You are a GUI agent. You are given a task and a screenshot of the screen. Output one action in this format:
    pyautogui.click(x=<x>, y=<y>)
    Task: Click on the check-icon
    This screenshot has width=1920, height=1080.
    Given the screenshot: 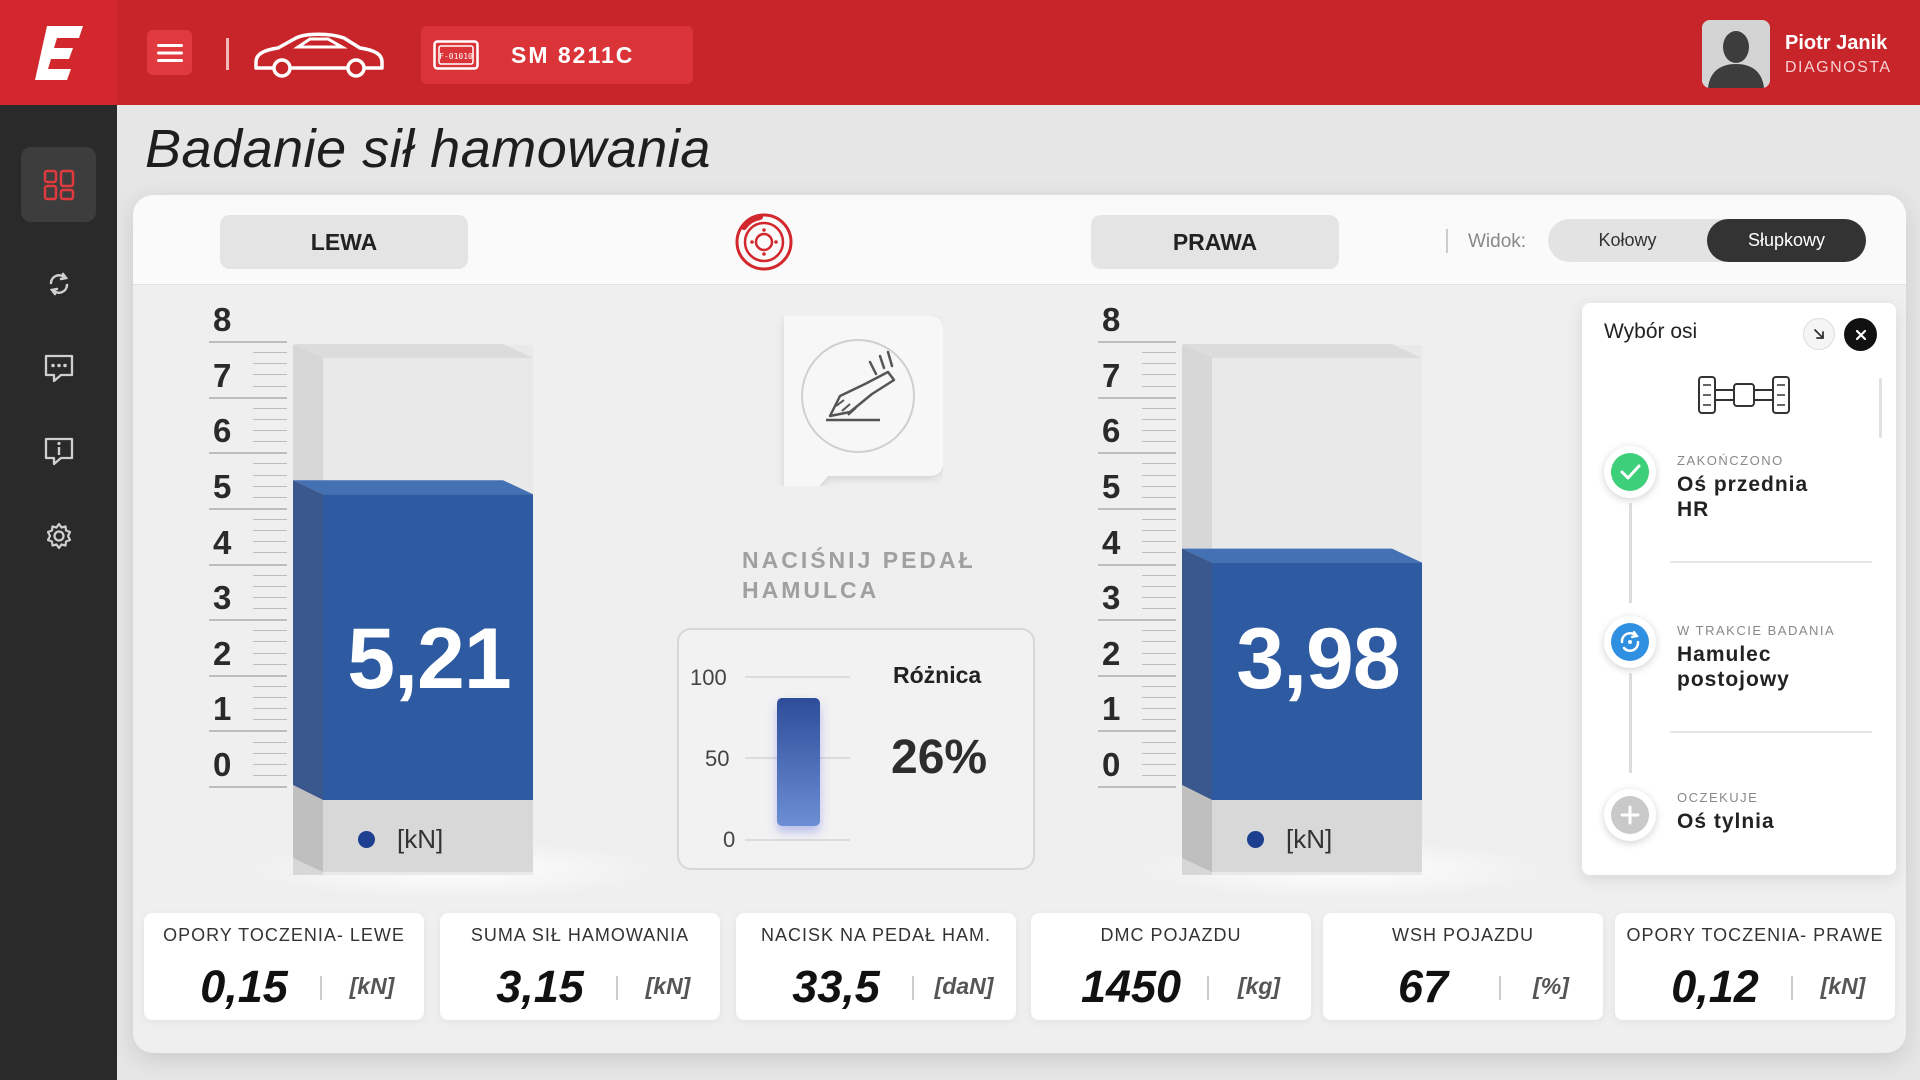 What is the action you would take?
    pyautogui.click(x=1630, y=472)
    